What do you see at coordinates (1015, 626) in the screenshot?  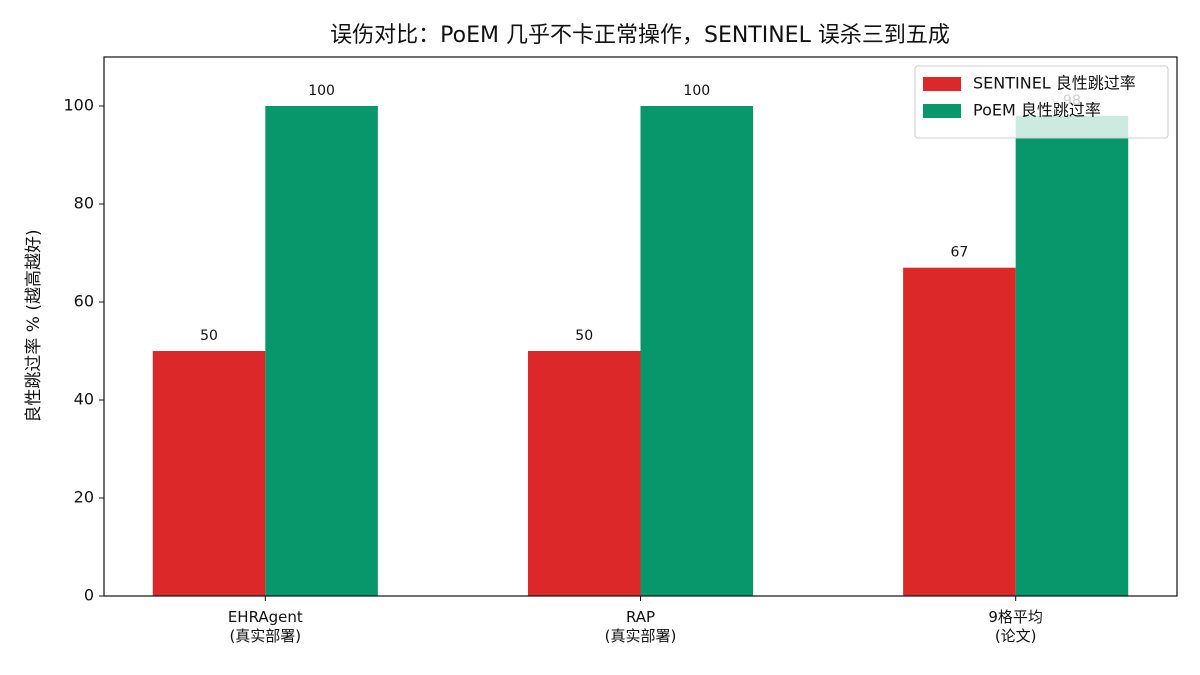 I see `x-tick-label: 9格平均 (论文)` at bounding box center [1015, 626].